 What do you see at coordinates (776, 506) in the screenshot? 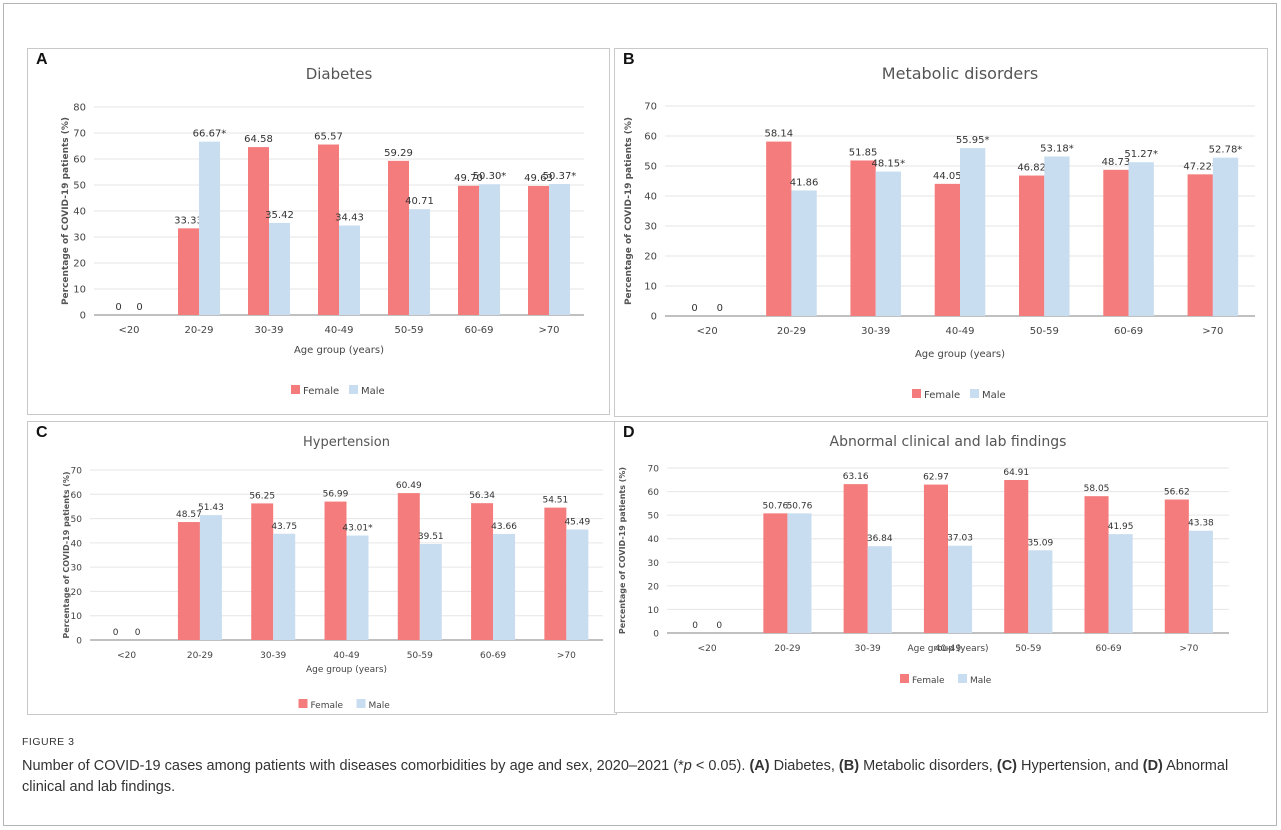
I see `data-label: 50.76` at bounding box center [776, 506].